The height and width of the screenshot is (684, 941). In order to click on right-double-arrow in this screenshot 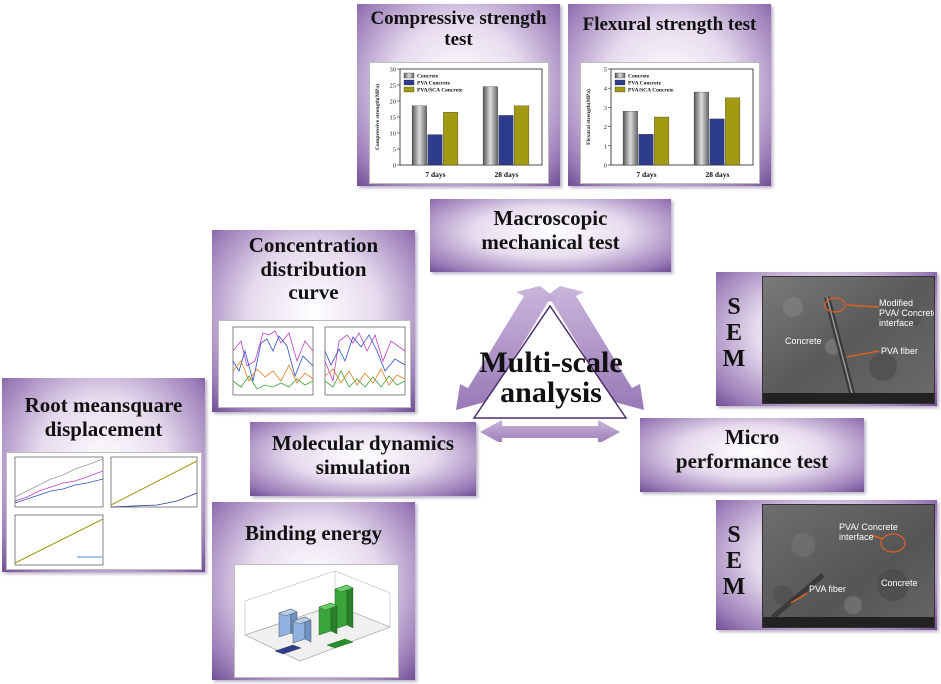, I will do `click(594, 348)`.